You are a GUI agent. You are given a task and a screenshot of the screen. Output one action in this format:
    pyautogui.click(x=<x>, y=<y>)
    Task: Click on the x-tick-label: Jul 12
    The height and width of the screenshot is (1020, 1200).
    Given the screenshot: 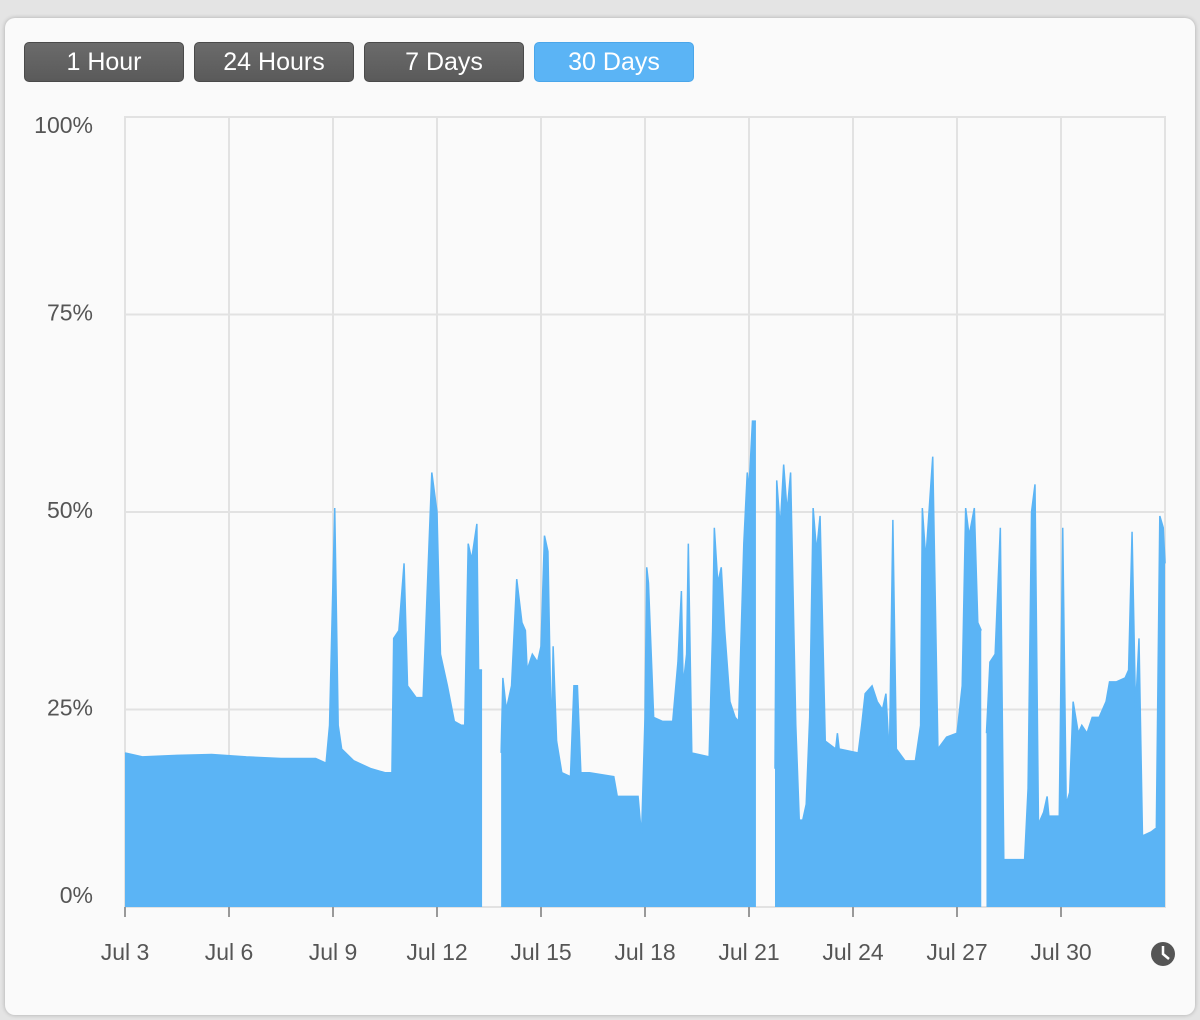 What is the action you would take?
    pyautogui.click(x=436, y=952)
    